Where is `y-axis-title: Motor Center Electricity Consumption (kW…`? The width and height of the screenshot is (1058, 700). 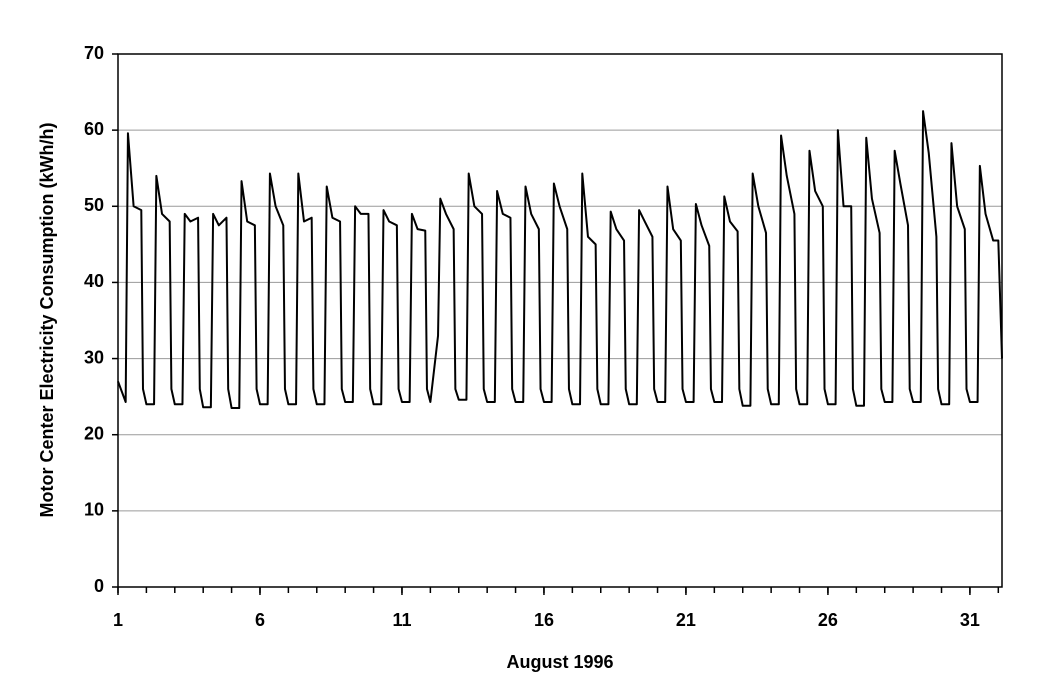 y-axis-title: Motor Center Electricity Consumption (kW… is located at coordinates (47, 319).